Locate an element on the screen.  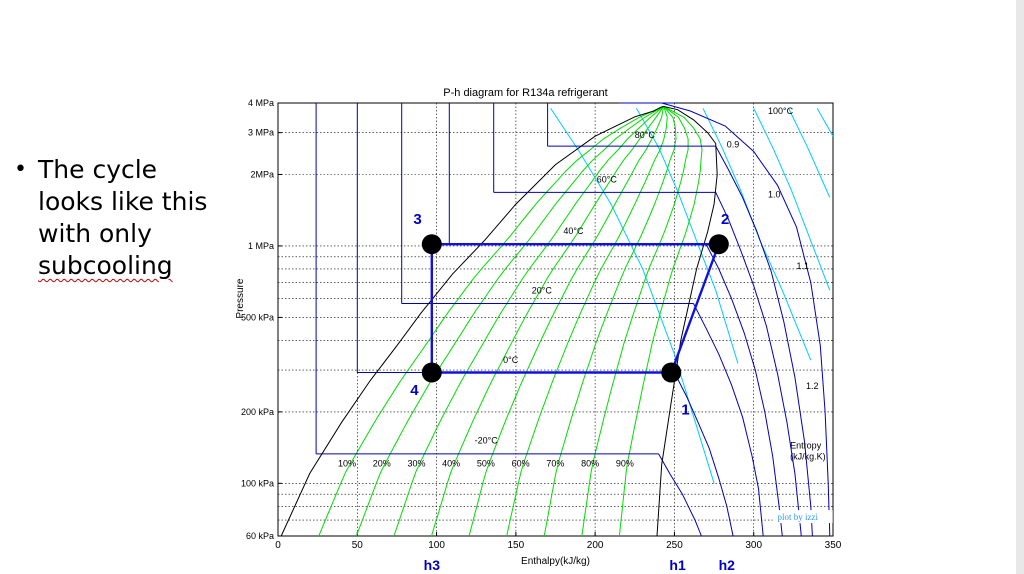
y-tick-label: 500 kPa is located at coordinates (257, 317).